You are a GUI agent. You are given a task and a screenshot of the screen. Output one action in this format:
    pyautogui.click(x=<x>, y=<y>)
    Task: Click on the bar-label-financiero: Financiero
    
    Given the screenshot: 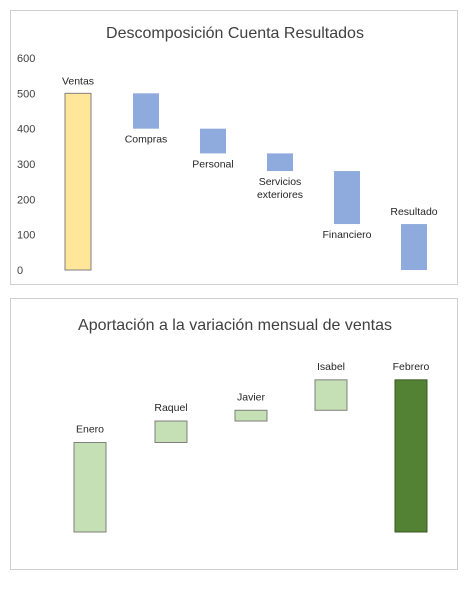 What is the action you would take?
    pyautogui.click(x=346, y=235)
    